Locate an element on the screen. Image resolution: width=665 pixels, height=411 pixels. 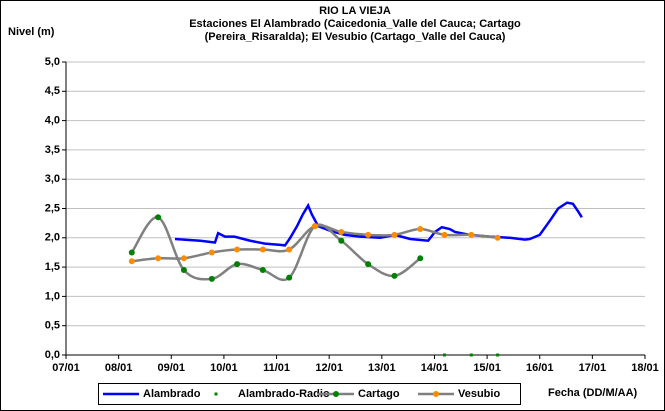
x-tick-label: 15/01 is located at coordinates (487, 368).